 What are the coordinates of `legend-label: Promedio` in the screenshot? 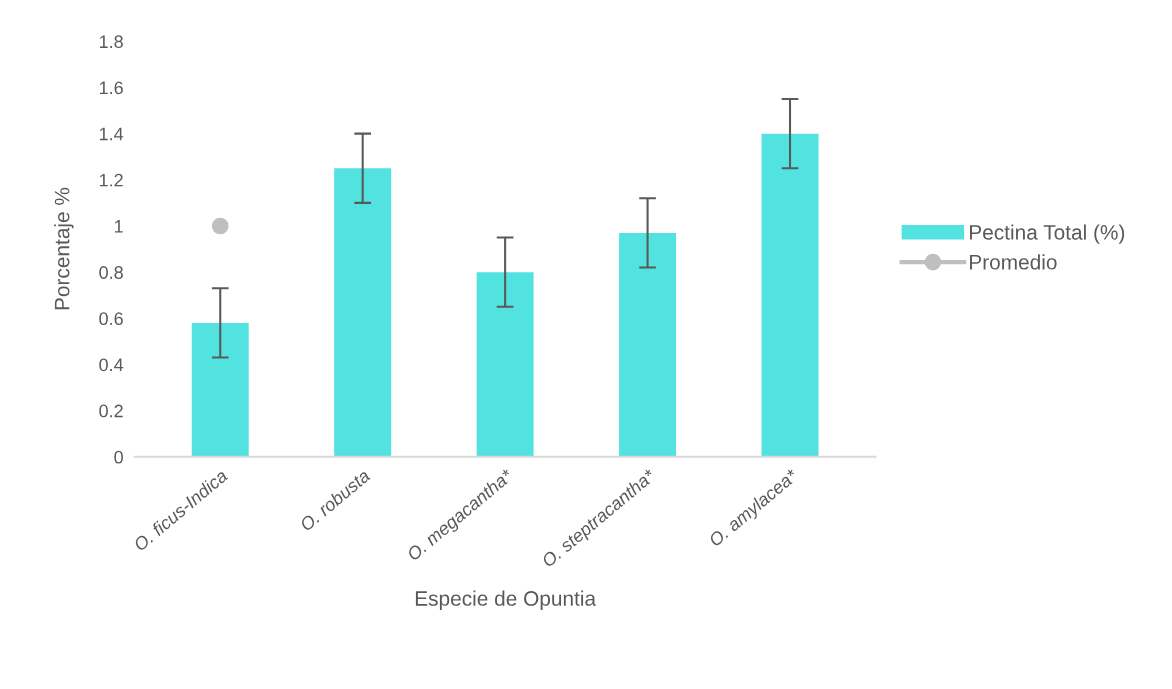 It's located at (1013, 262).